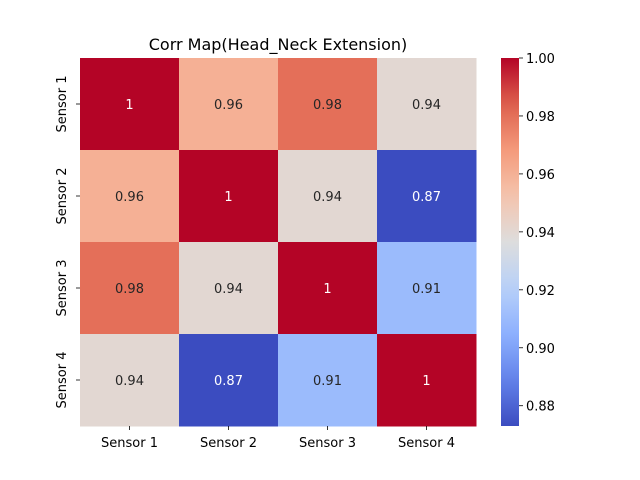  Describe the element at coordinates (540, 233) in the screenshot. I see `colorbar-tick-label: 0.94` at that location.